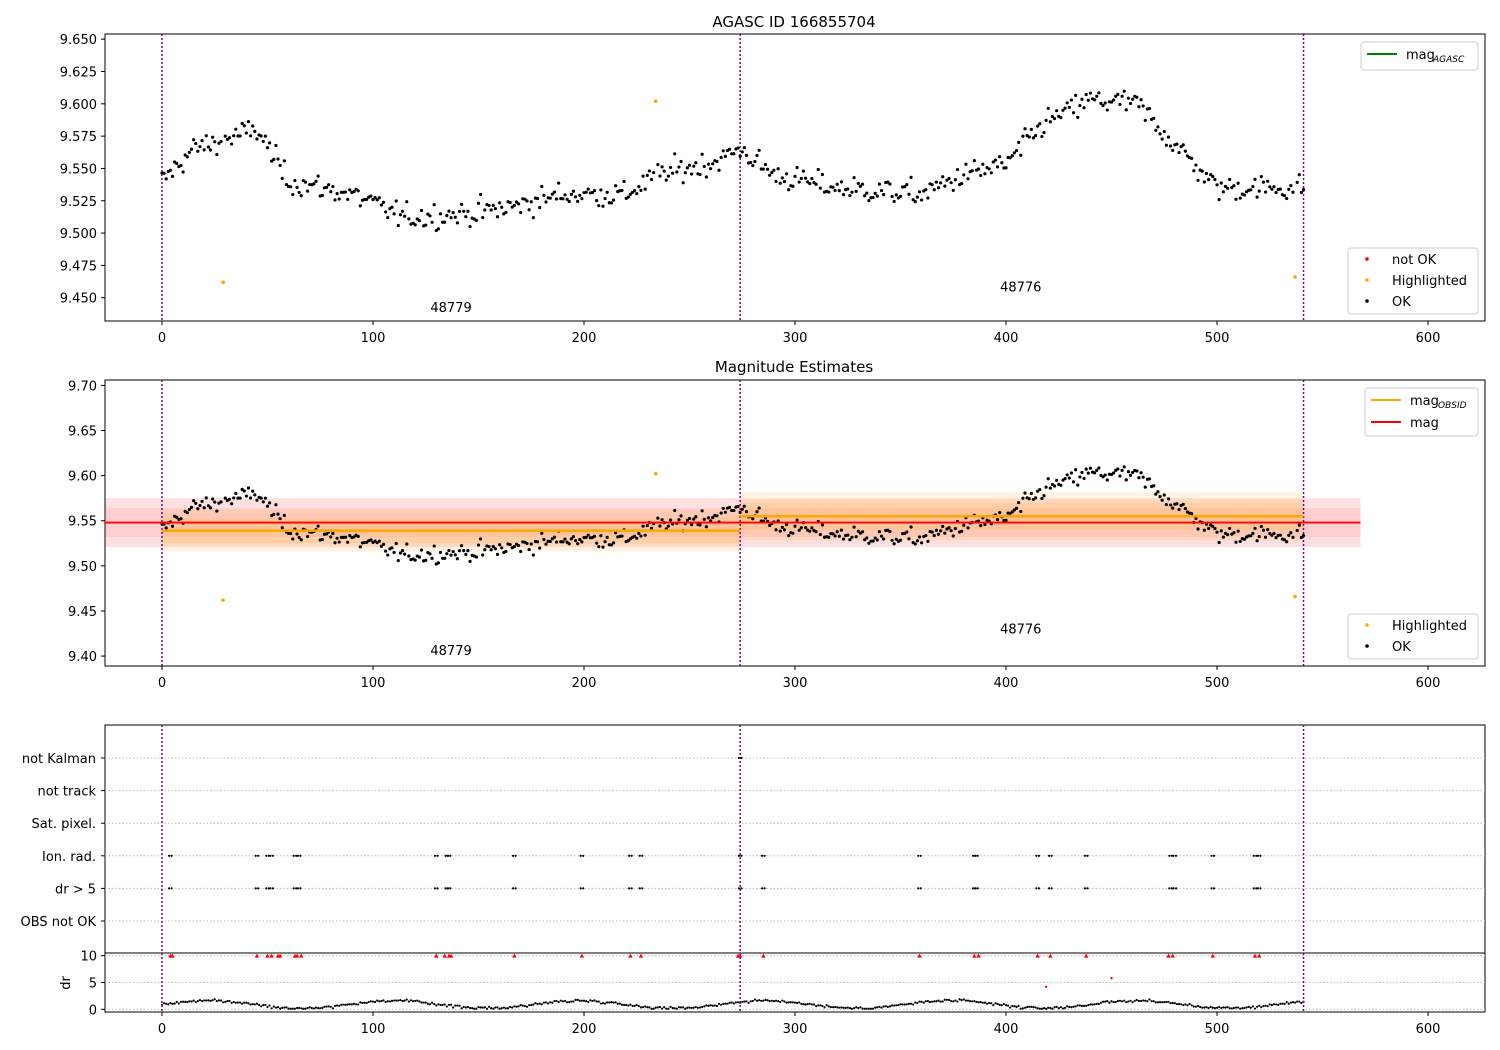 The image size is (1500, 1050). Describe the element at coordinates (82, 432) in the screenshot. I see `p2-ytick-label: 9.65` at that location.